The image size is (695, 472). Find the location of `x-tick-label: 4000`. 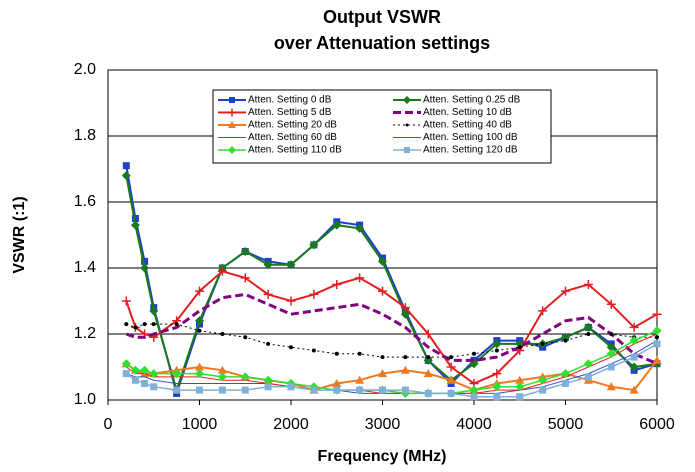

x-tick-label: 4000 is located at coordinates (474, 424).